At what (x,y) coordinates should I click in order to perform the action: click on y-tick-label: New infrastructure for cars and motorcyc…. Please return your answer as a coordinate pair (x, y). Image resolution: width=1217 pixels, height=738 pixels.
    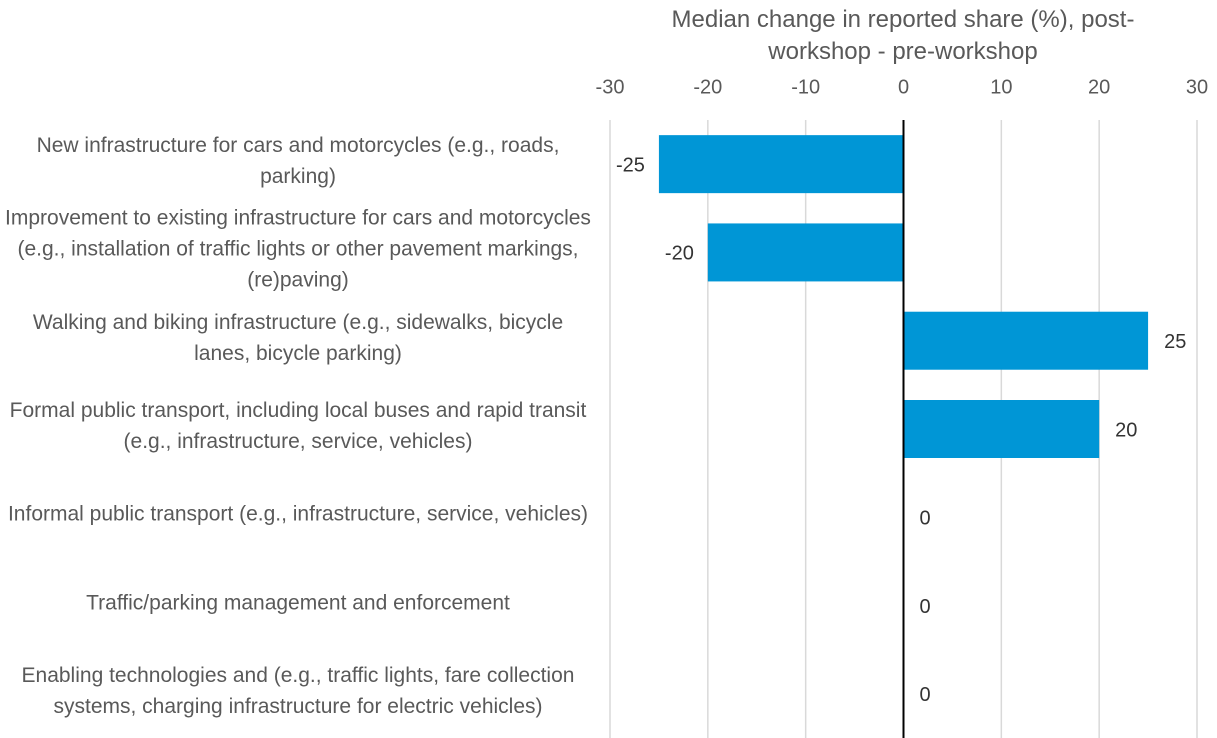
    Looking at the image, I should click on (298, 161).